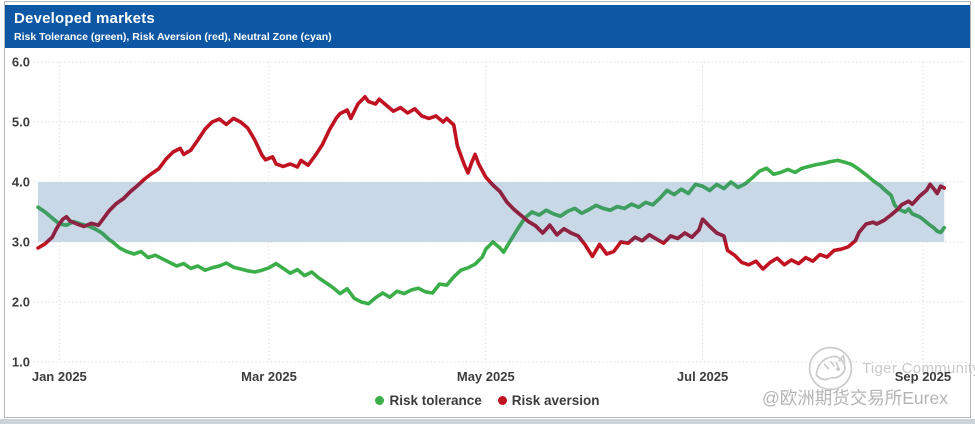  I want to click on chart-title: Developed markets, so click(84, 18).